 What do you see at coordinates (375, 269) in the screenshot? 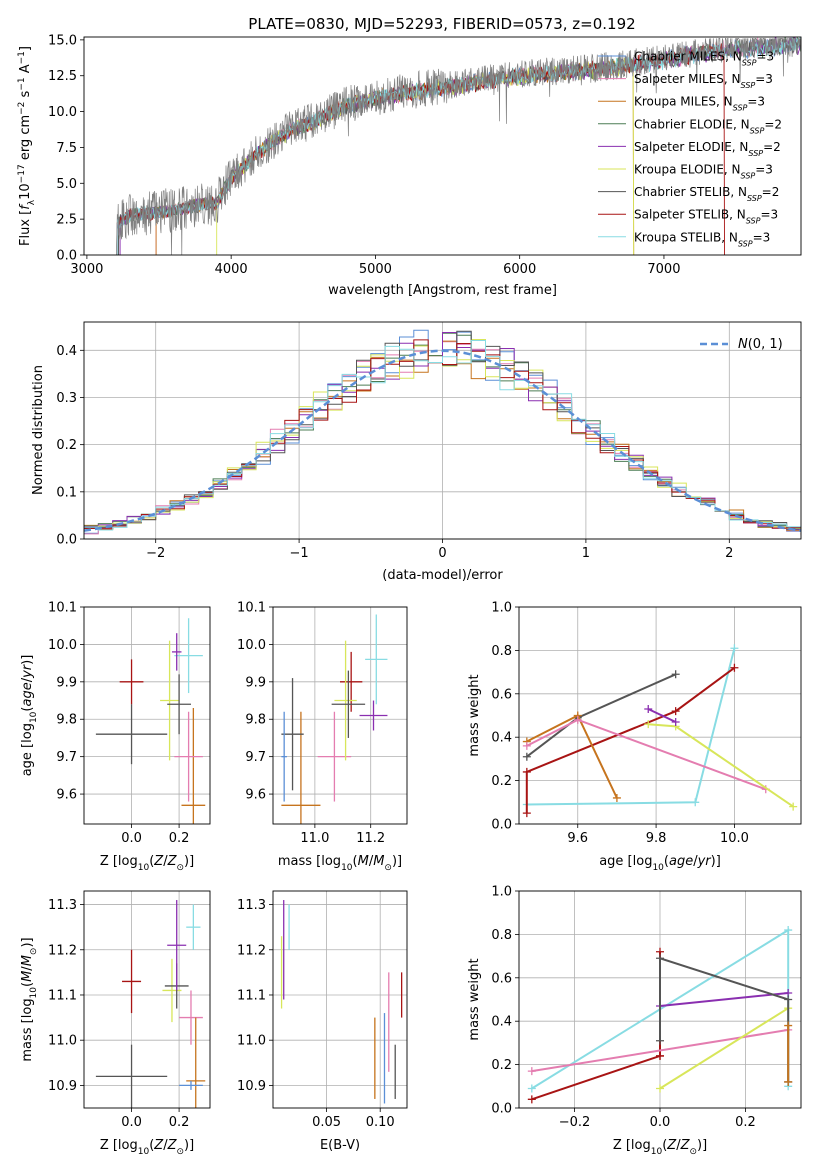
I see `x-tick-label: 5000` at bounding box center [375, 269].